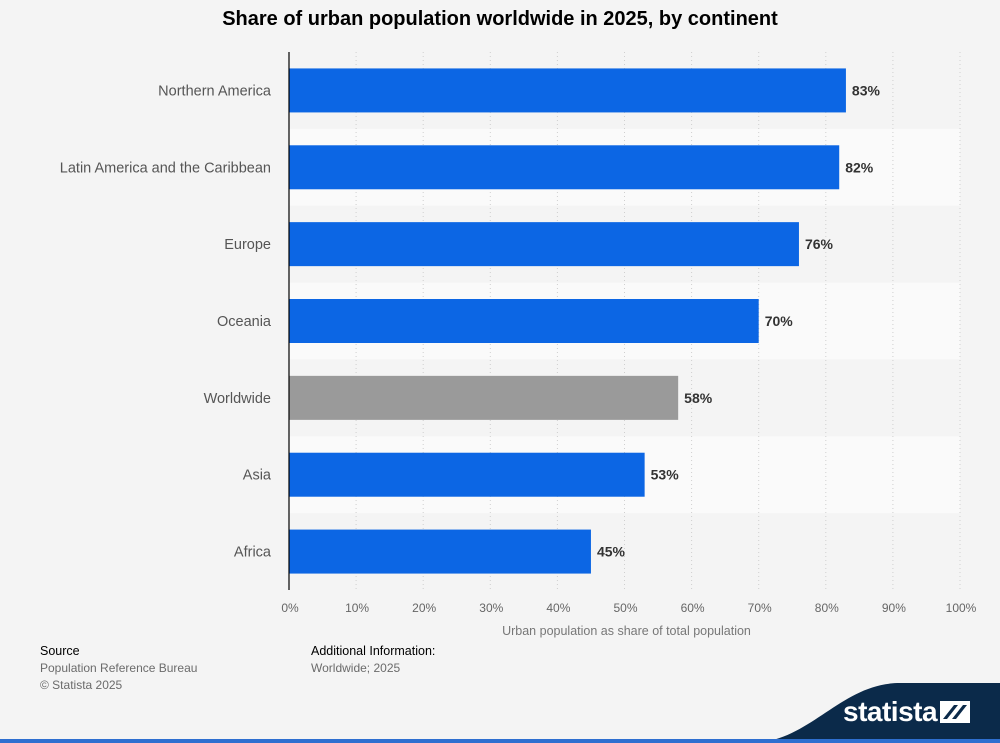  I want to click on additional-info-heading: Additional Information:, so click(373, 651).